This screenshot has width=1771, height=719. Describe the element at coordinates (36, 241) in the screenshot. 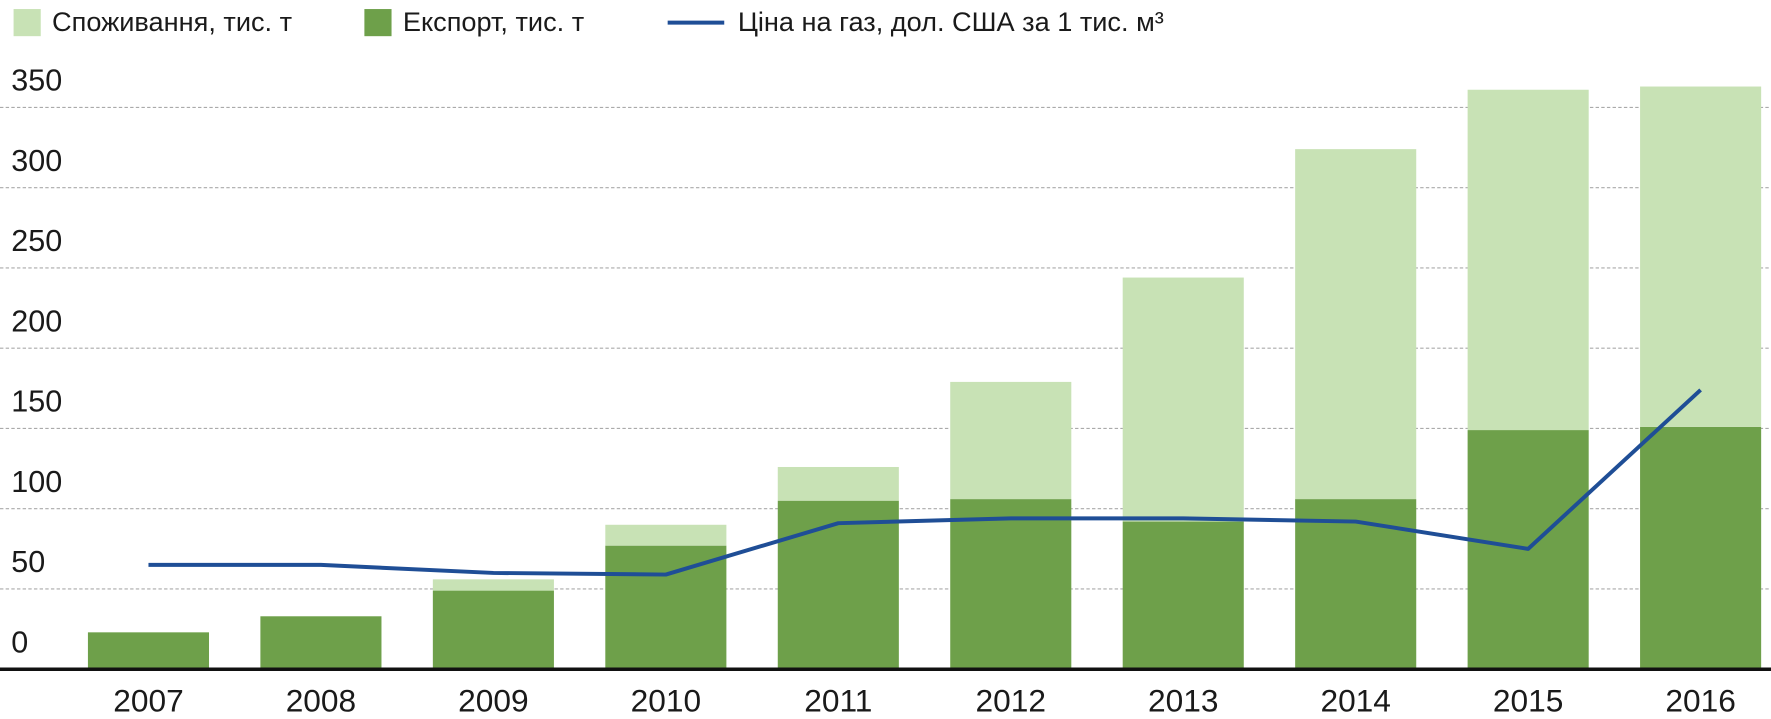

I see `y-tick-label: 250` at that location.